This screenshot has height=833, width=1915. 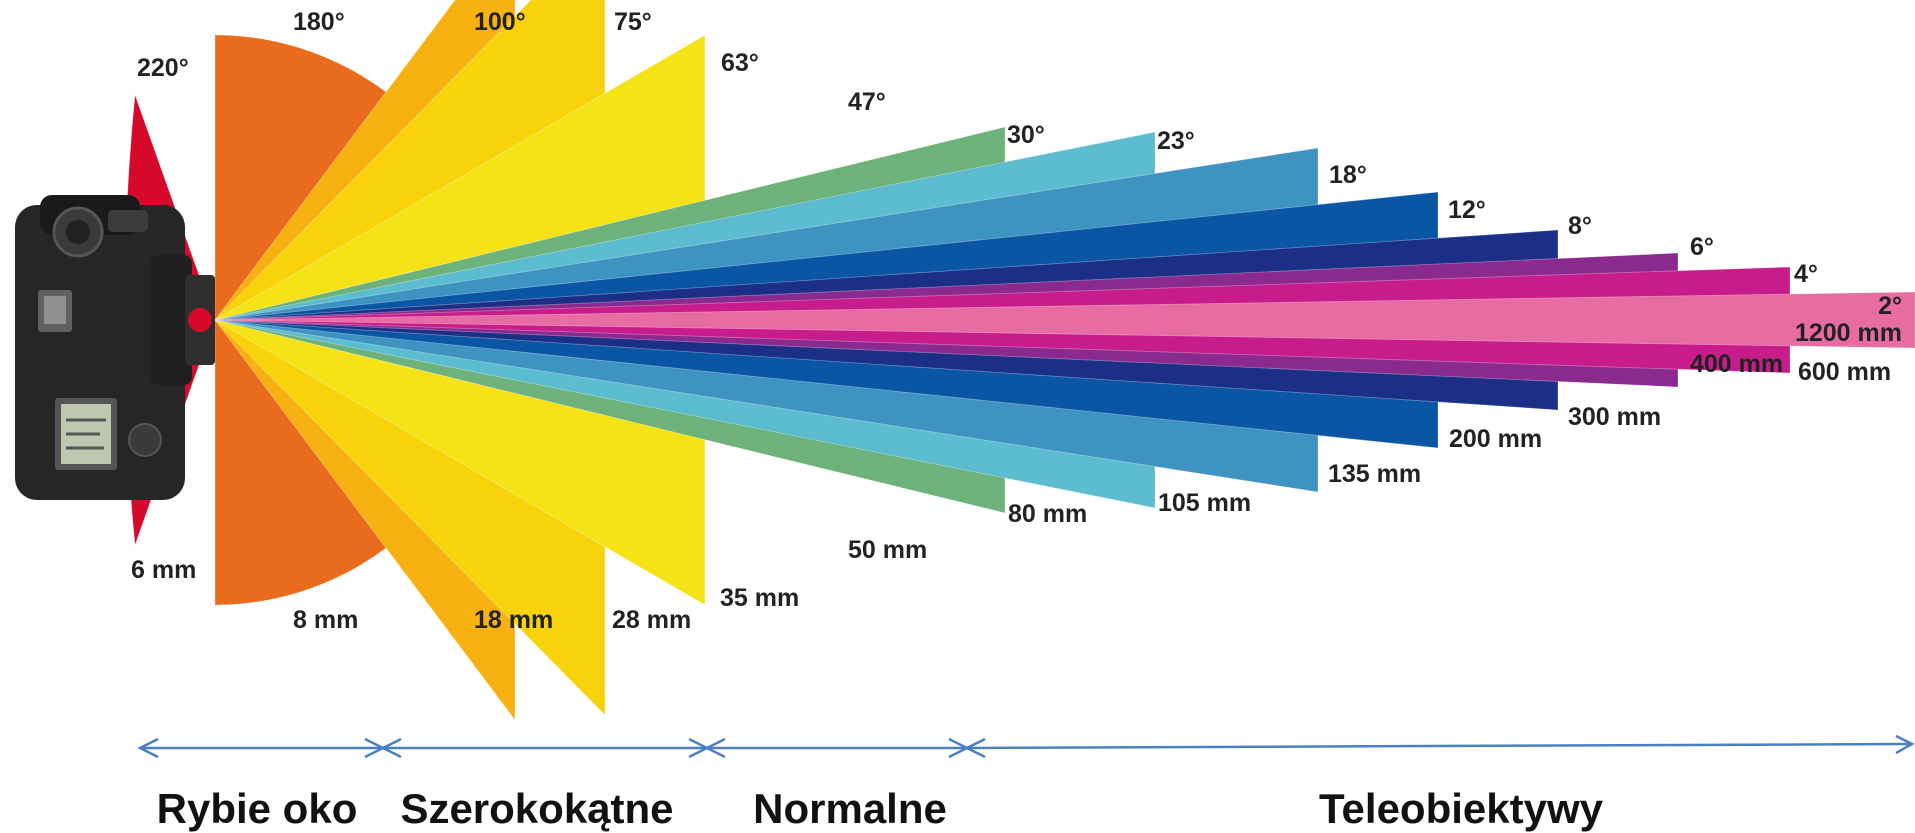 I want to click on focal-length-label: 35 mm, so click(x=759, y=598).